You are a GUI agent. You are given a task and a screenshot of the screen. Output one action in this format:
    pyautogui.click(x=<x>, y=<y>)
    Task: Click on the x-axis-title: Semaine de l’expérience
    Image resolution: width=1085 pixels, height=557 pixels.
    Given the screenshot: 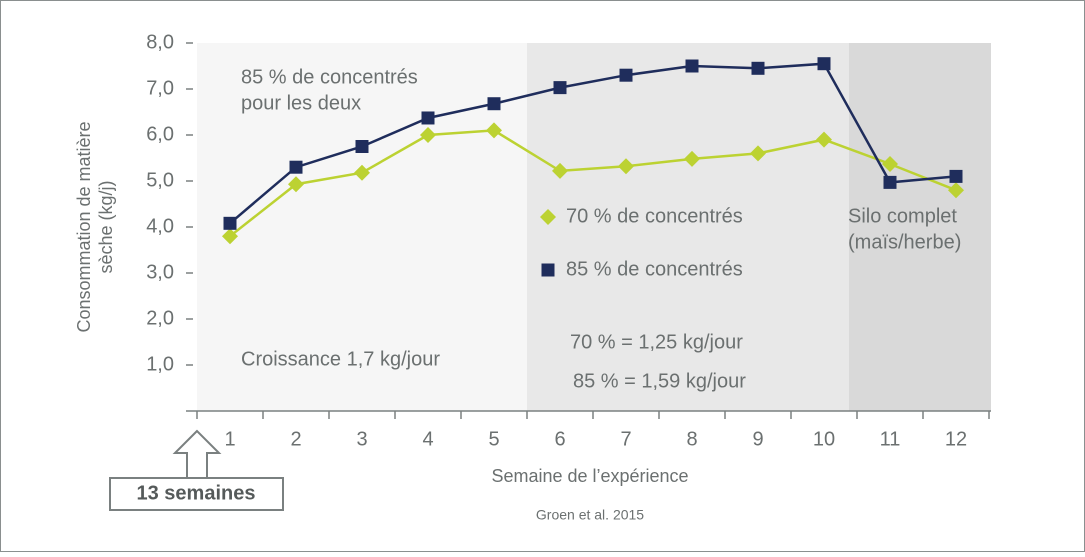 What is the action you would take?
    pyautogui.click(x=589, y=476)
    